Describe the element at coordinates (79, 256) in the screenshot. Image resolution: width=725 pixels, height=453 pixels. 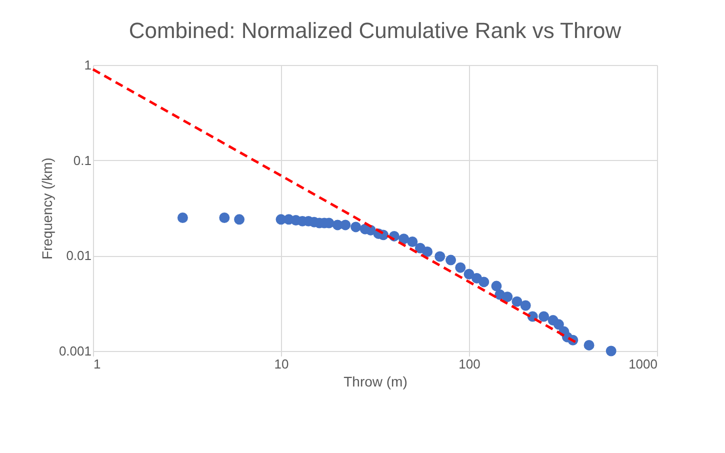
I see `y-tick-label: 0.01` at that location.